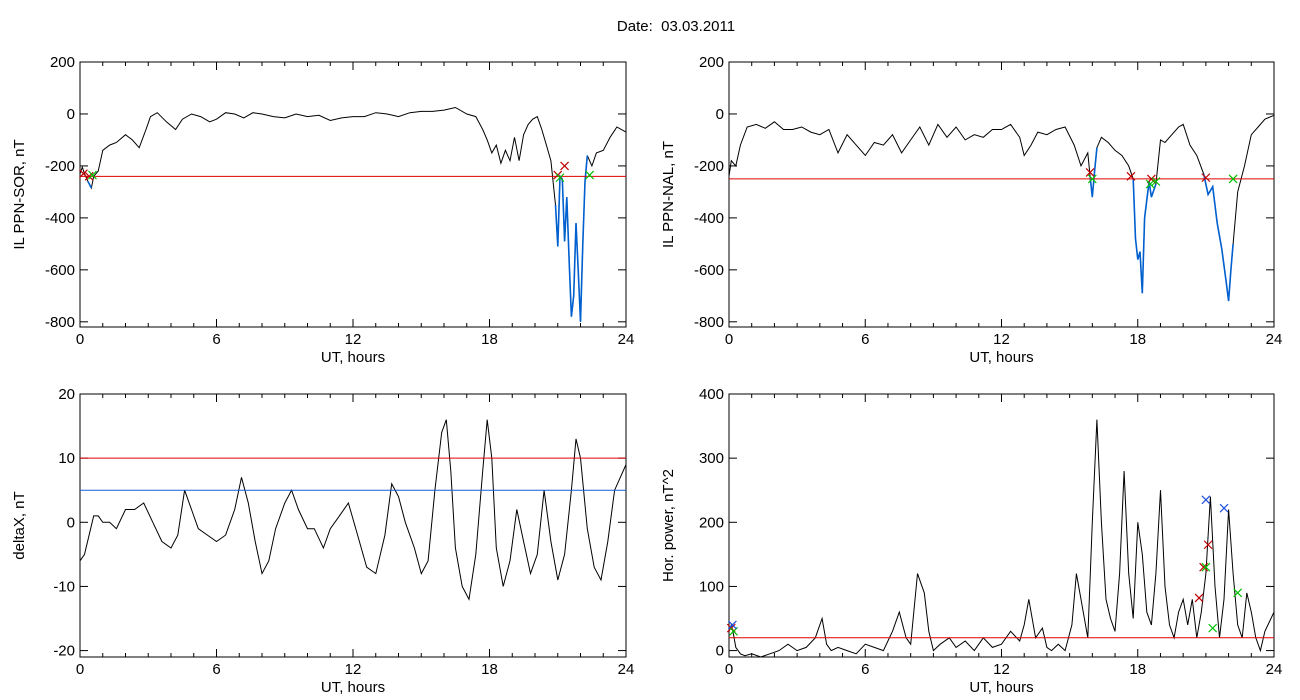 Image resolution: width=1300 pixels, height=700 pixels. What do you see at coordinates (711, 458) in the screenshot?
I see `y-tick-label: 300` at bounding box center [711, 458].